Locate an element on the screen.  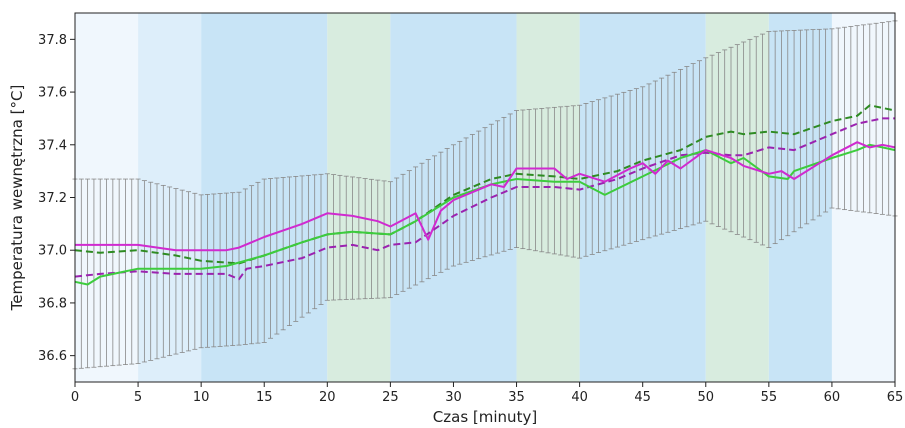
x-tick-label-9: 45 is located at coordinates (642, 397).